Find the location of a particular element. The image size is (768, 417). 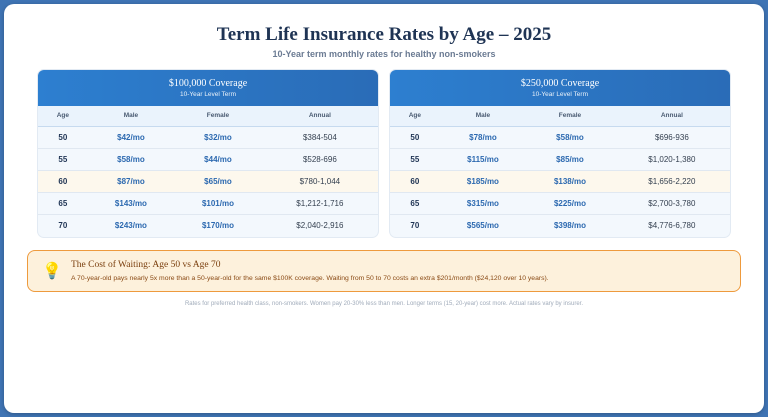

table-row: 50 $42/mo $32/mo $384-504 is located at coordinates (208, 137).